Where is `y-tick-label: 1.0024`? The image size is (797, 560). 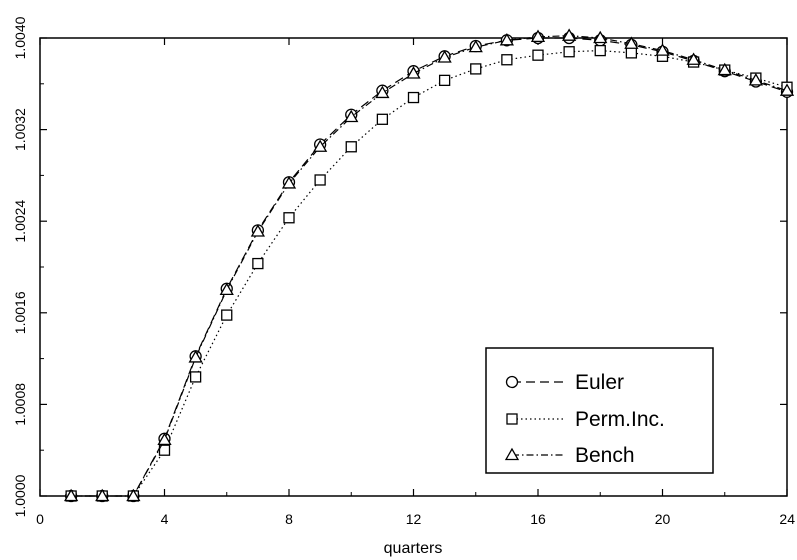 y-tick-label: 1.0024 is located at coordinates (20, 221).